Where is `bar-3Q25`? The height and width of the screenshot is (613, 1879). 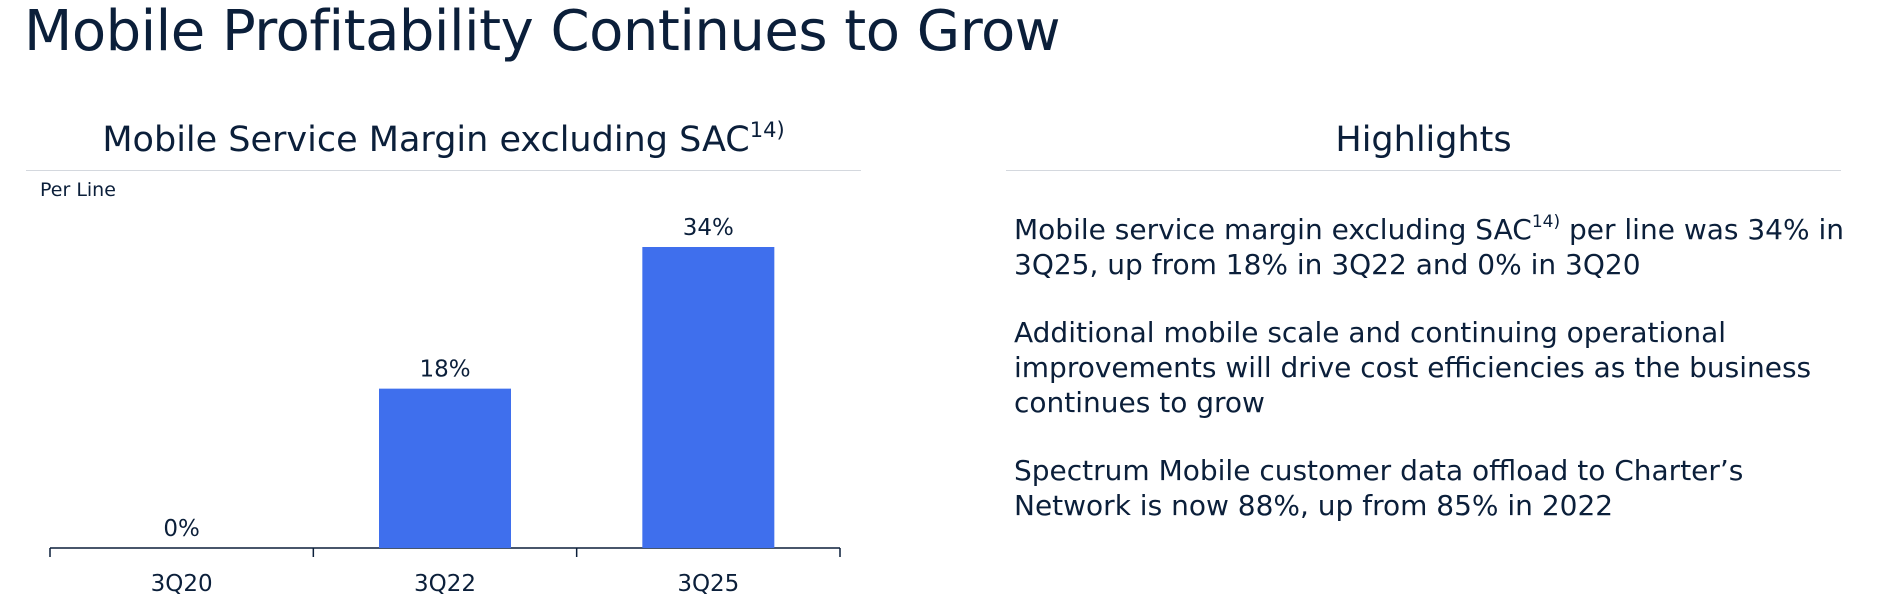
bar-3Q25 is located at coordinates (708, 397).